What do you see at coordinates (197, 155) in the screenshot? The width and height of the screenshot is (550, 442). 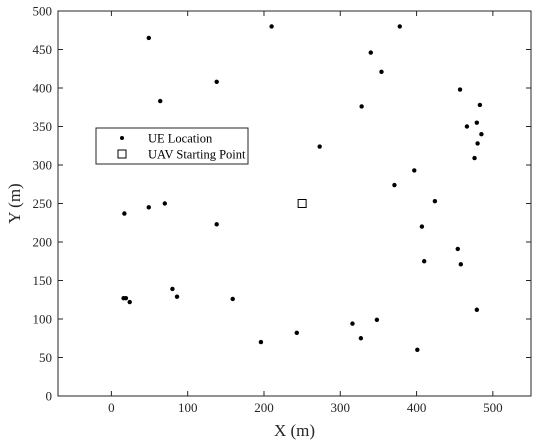 I see `legend-label-uav-starting-point: UAV Starting Point` at bounding box center [197, 155].